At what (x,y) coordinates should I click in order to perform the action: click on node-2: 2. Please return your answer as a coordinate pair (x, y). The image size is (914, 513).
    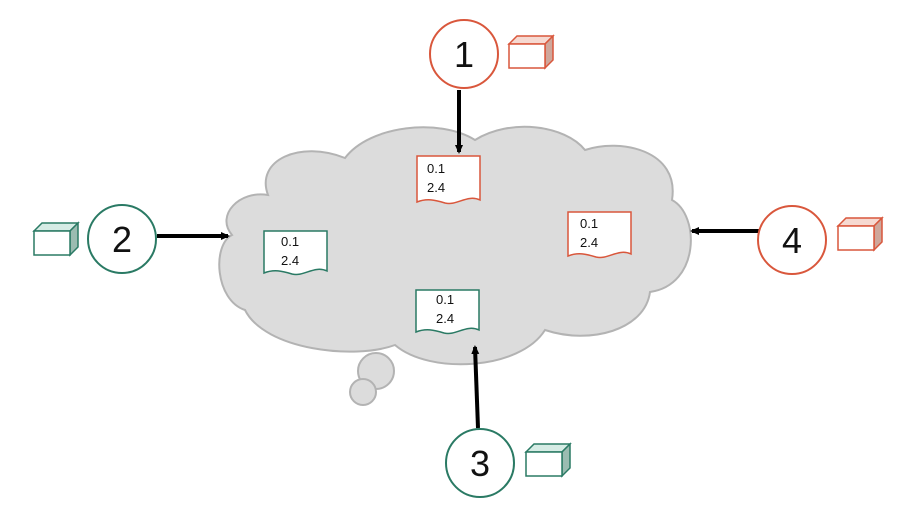
    Looking at the image, I should click on (122, 239).